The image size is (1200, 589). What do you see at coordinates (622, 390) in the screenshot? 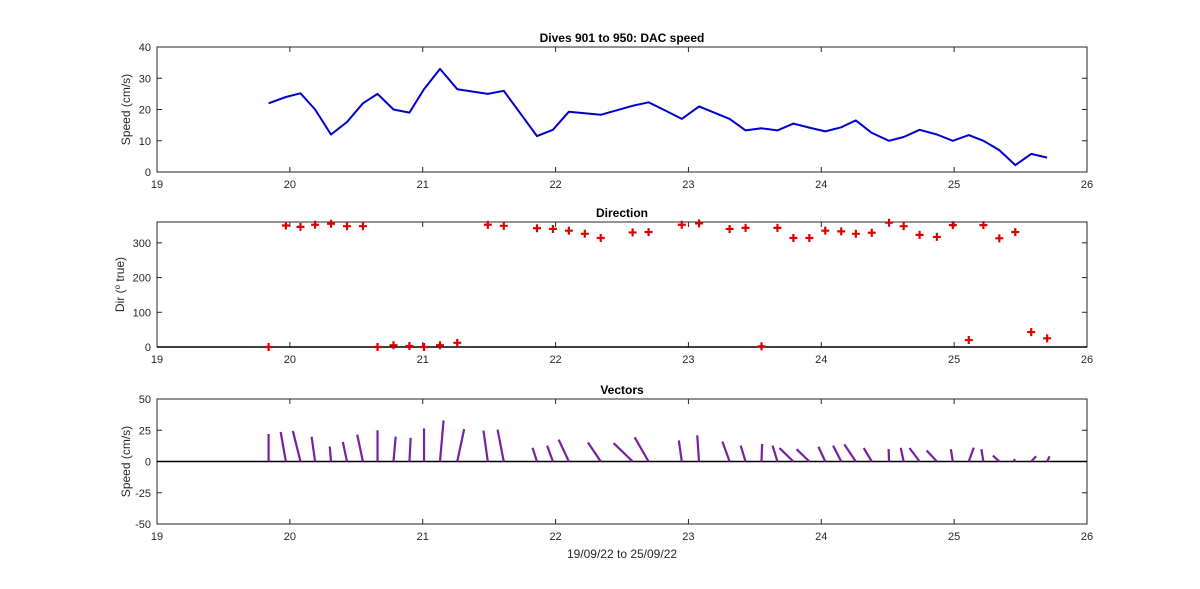
I see `chart-title: Vectors` at bounding box center [622, 390].